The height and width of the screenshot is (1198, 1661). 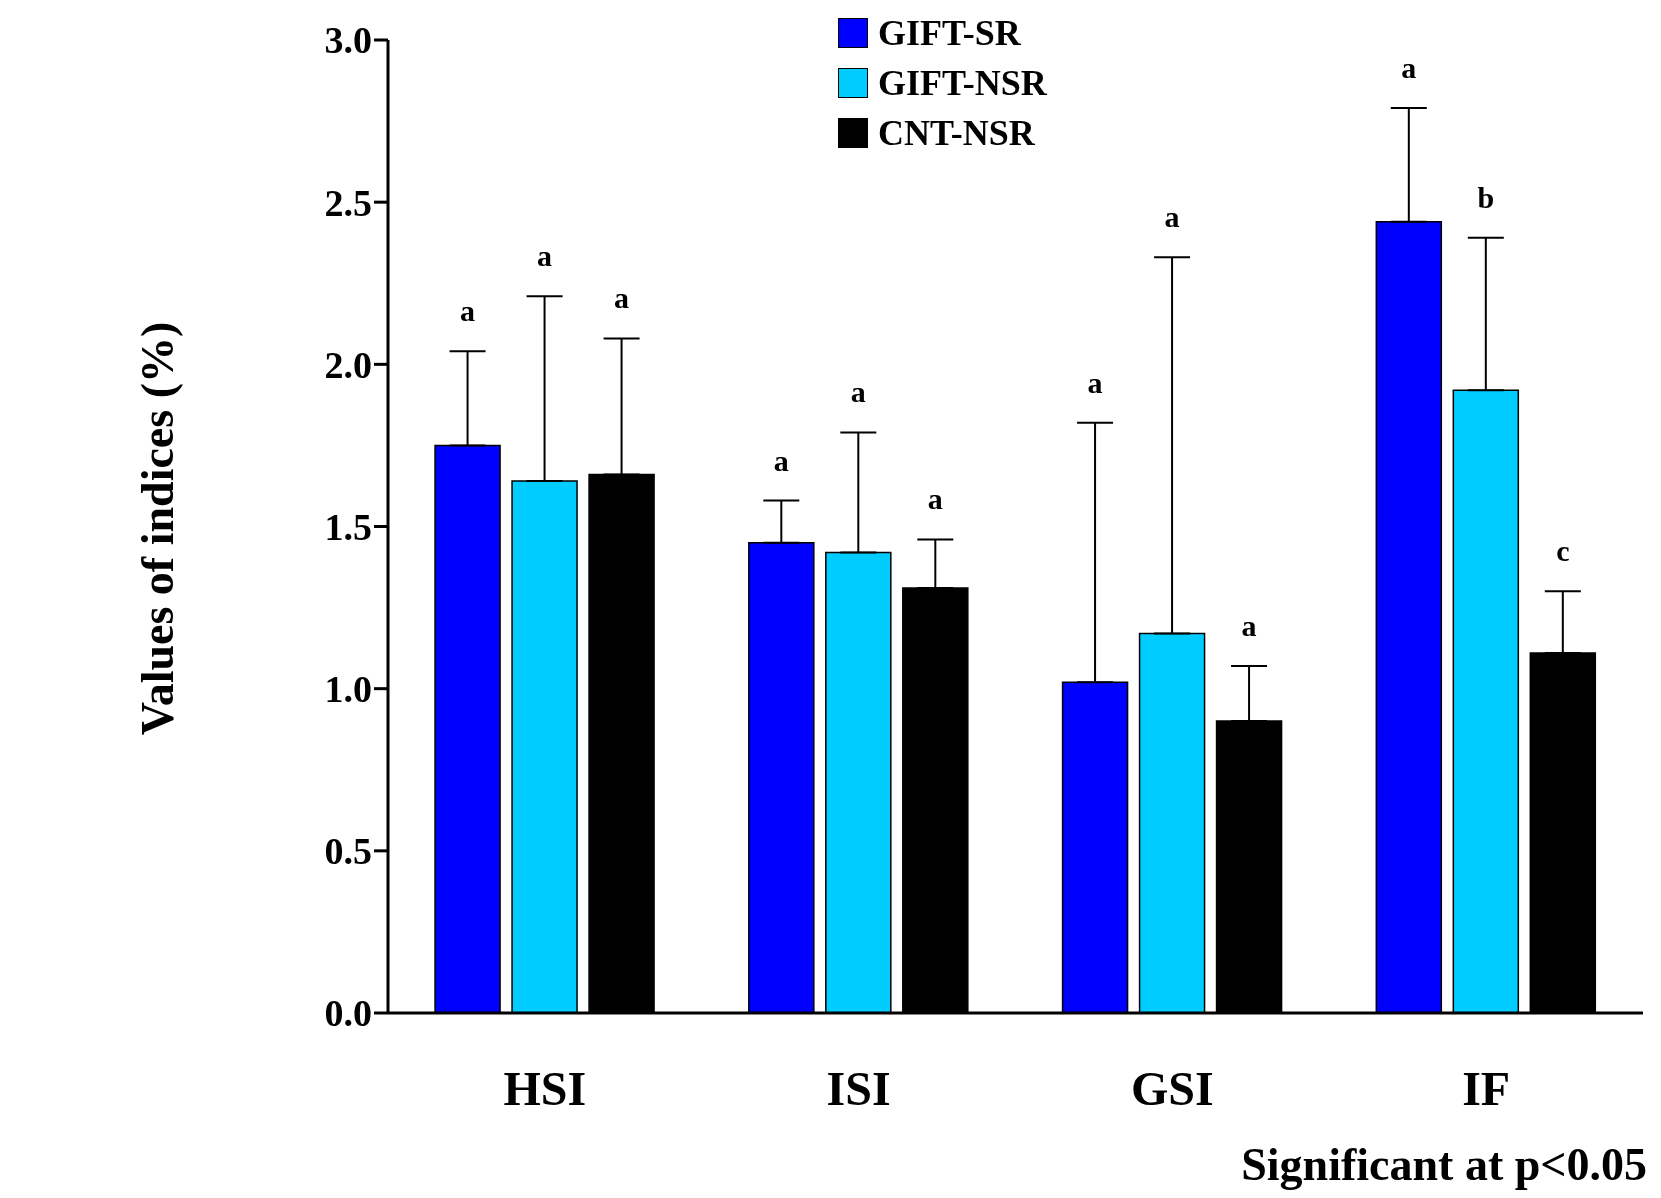 I want to click on x-tick-label: HSI, so click(x=545, y=1089).